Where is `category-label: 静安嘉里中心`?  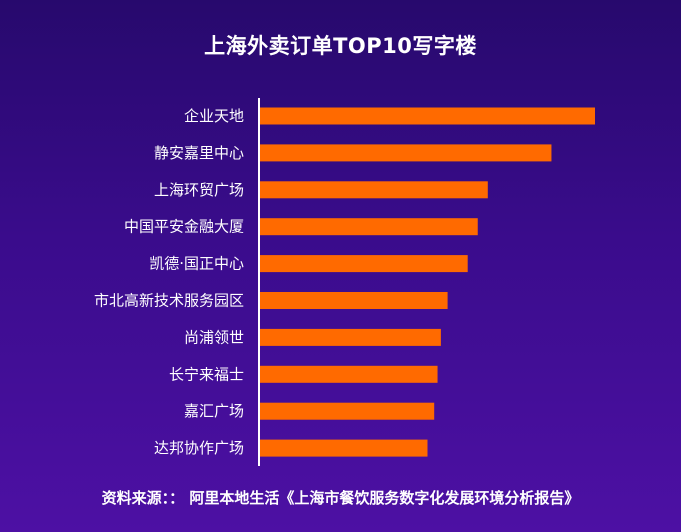 category-label: 静安嘉里中心 is located at coordinates (199, 153).